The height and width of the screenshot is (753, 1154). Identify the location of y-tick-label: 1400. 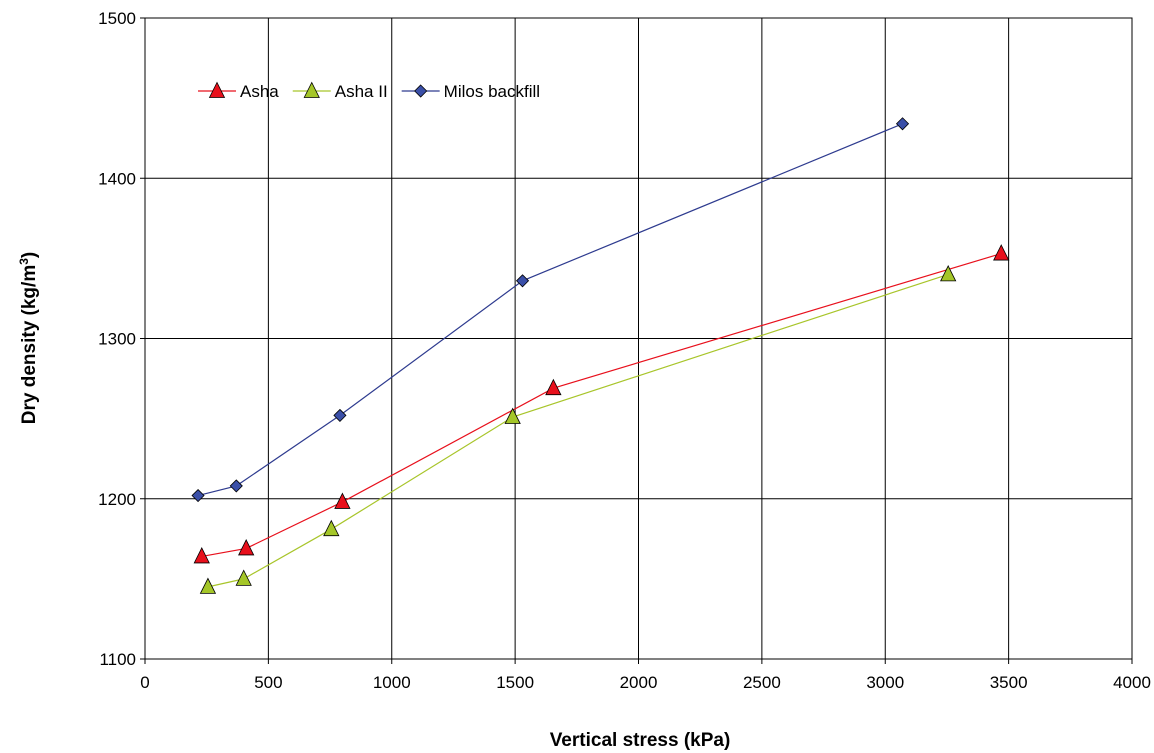
(117, 178).